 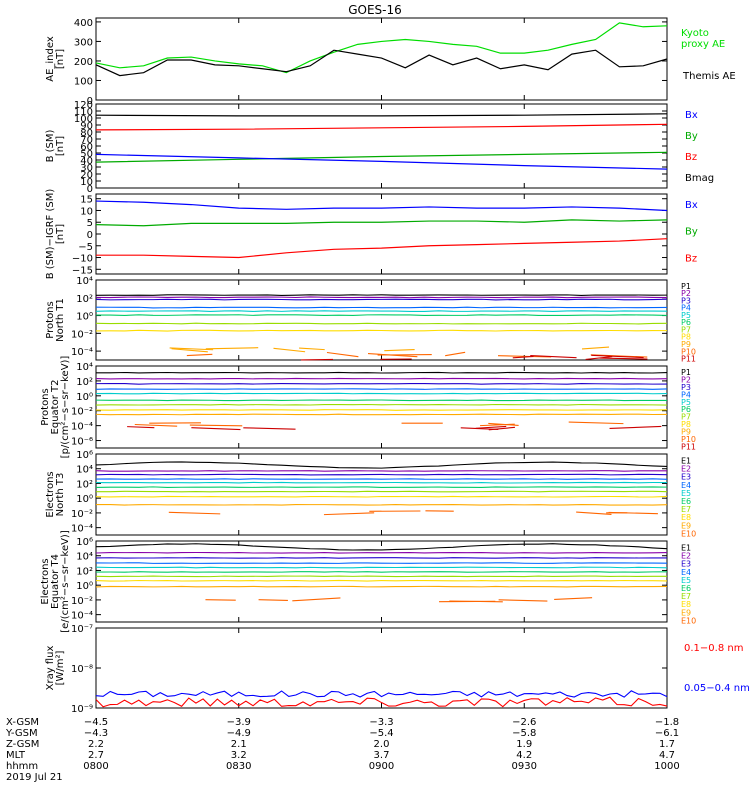 I want to click on series-line-bz, so click(x=382, y=248).